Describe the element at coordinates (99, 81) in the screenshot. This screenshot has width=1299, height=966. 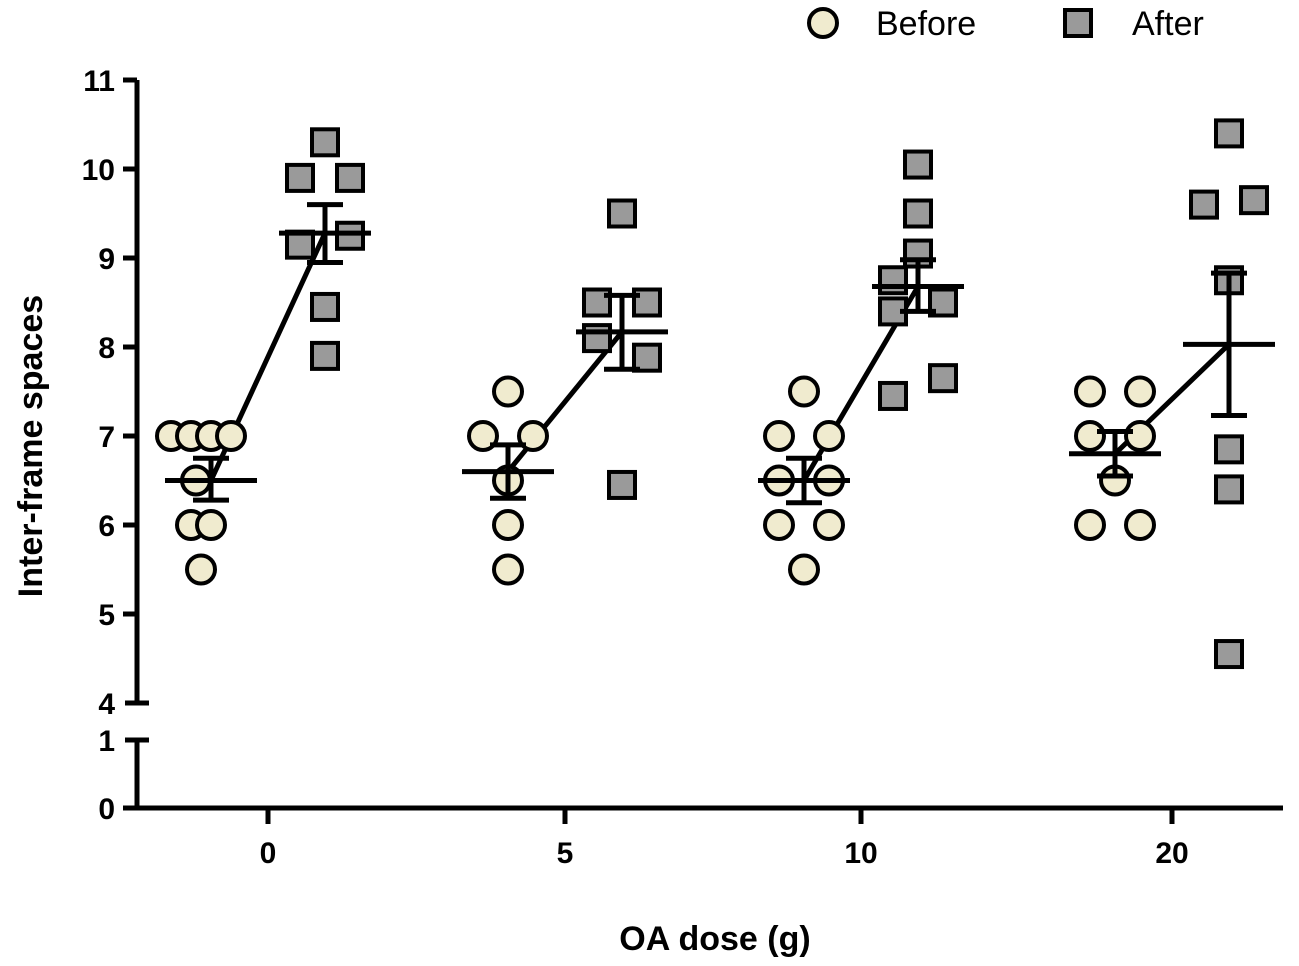
I see `y-tick-label: 11` at that location.